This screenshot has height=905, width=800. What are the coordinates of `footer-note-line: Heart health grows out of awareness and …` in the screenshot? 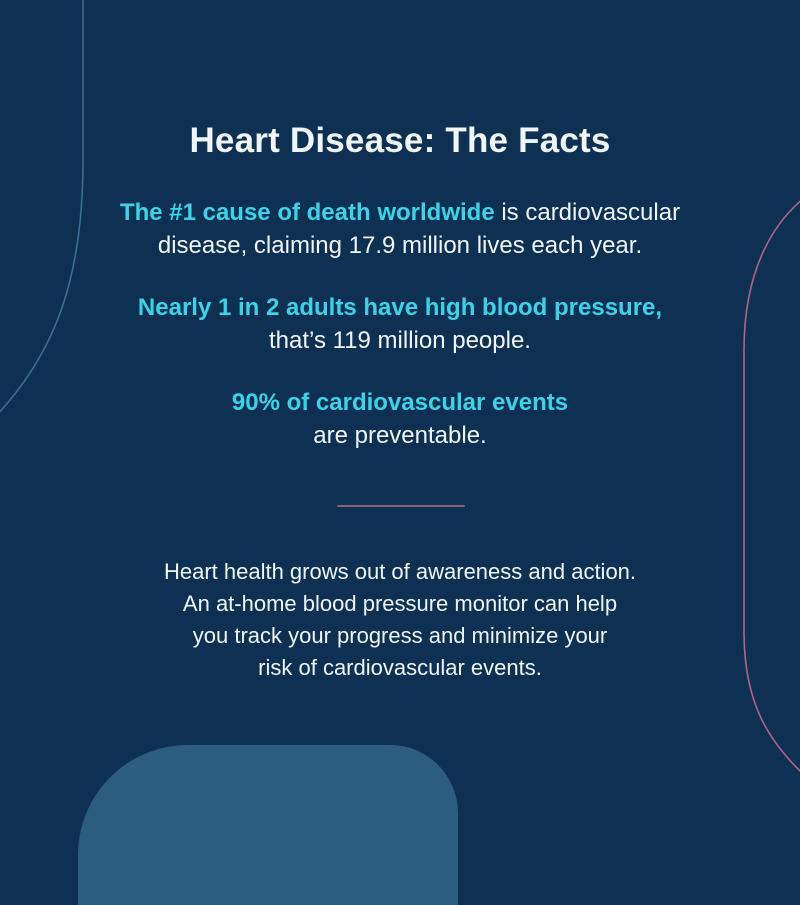 It's located at (400, 571).